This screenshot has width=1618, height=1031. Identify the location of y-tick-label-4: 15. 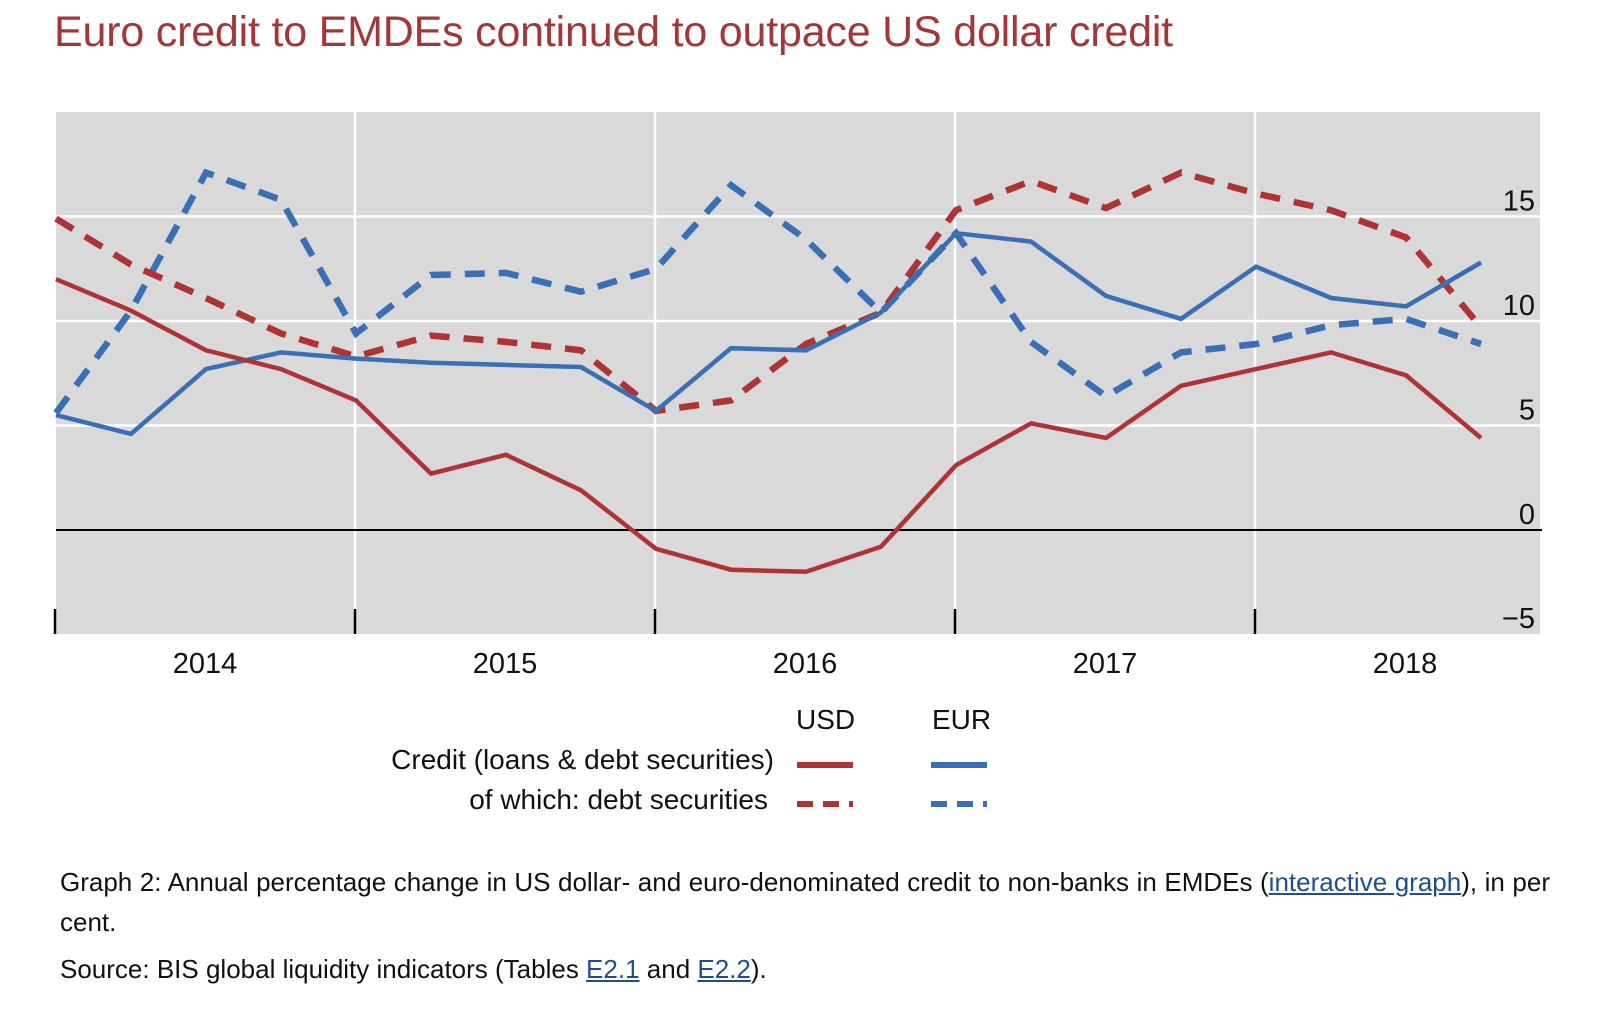
(1519, 202).